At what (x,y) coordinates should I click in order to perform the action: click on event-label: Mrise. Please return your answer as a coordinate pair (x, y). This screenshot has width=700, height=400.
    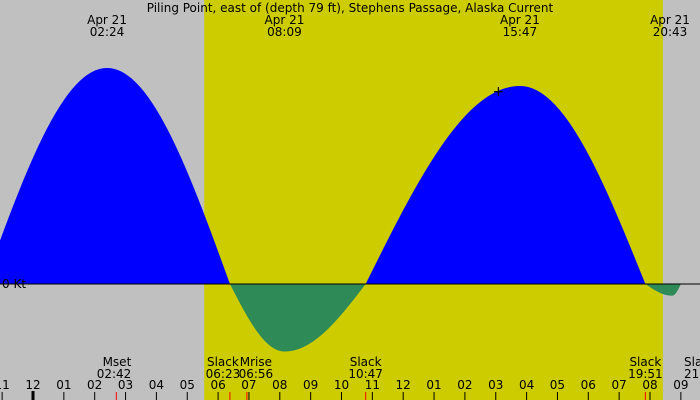
    Looking at the image, I should click on (256, 362).